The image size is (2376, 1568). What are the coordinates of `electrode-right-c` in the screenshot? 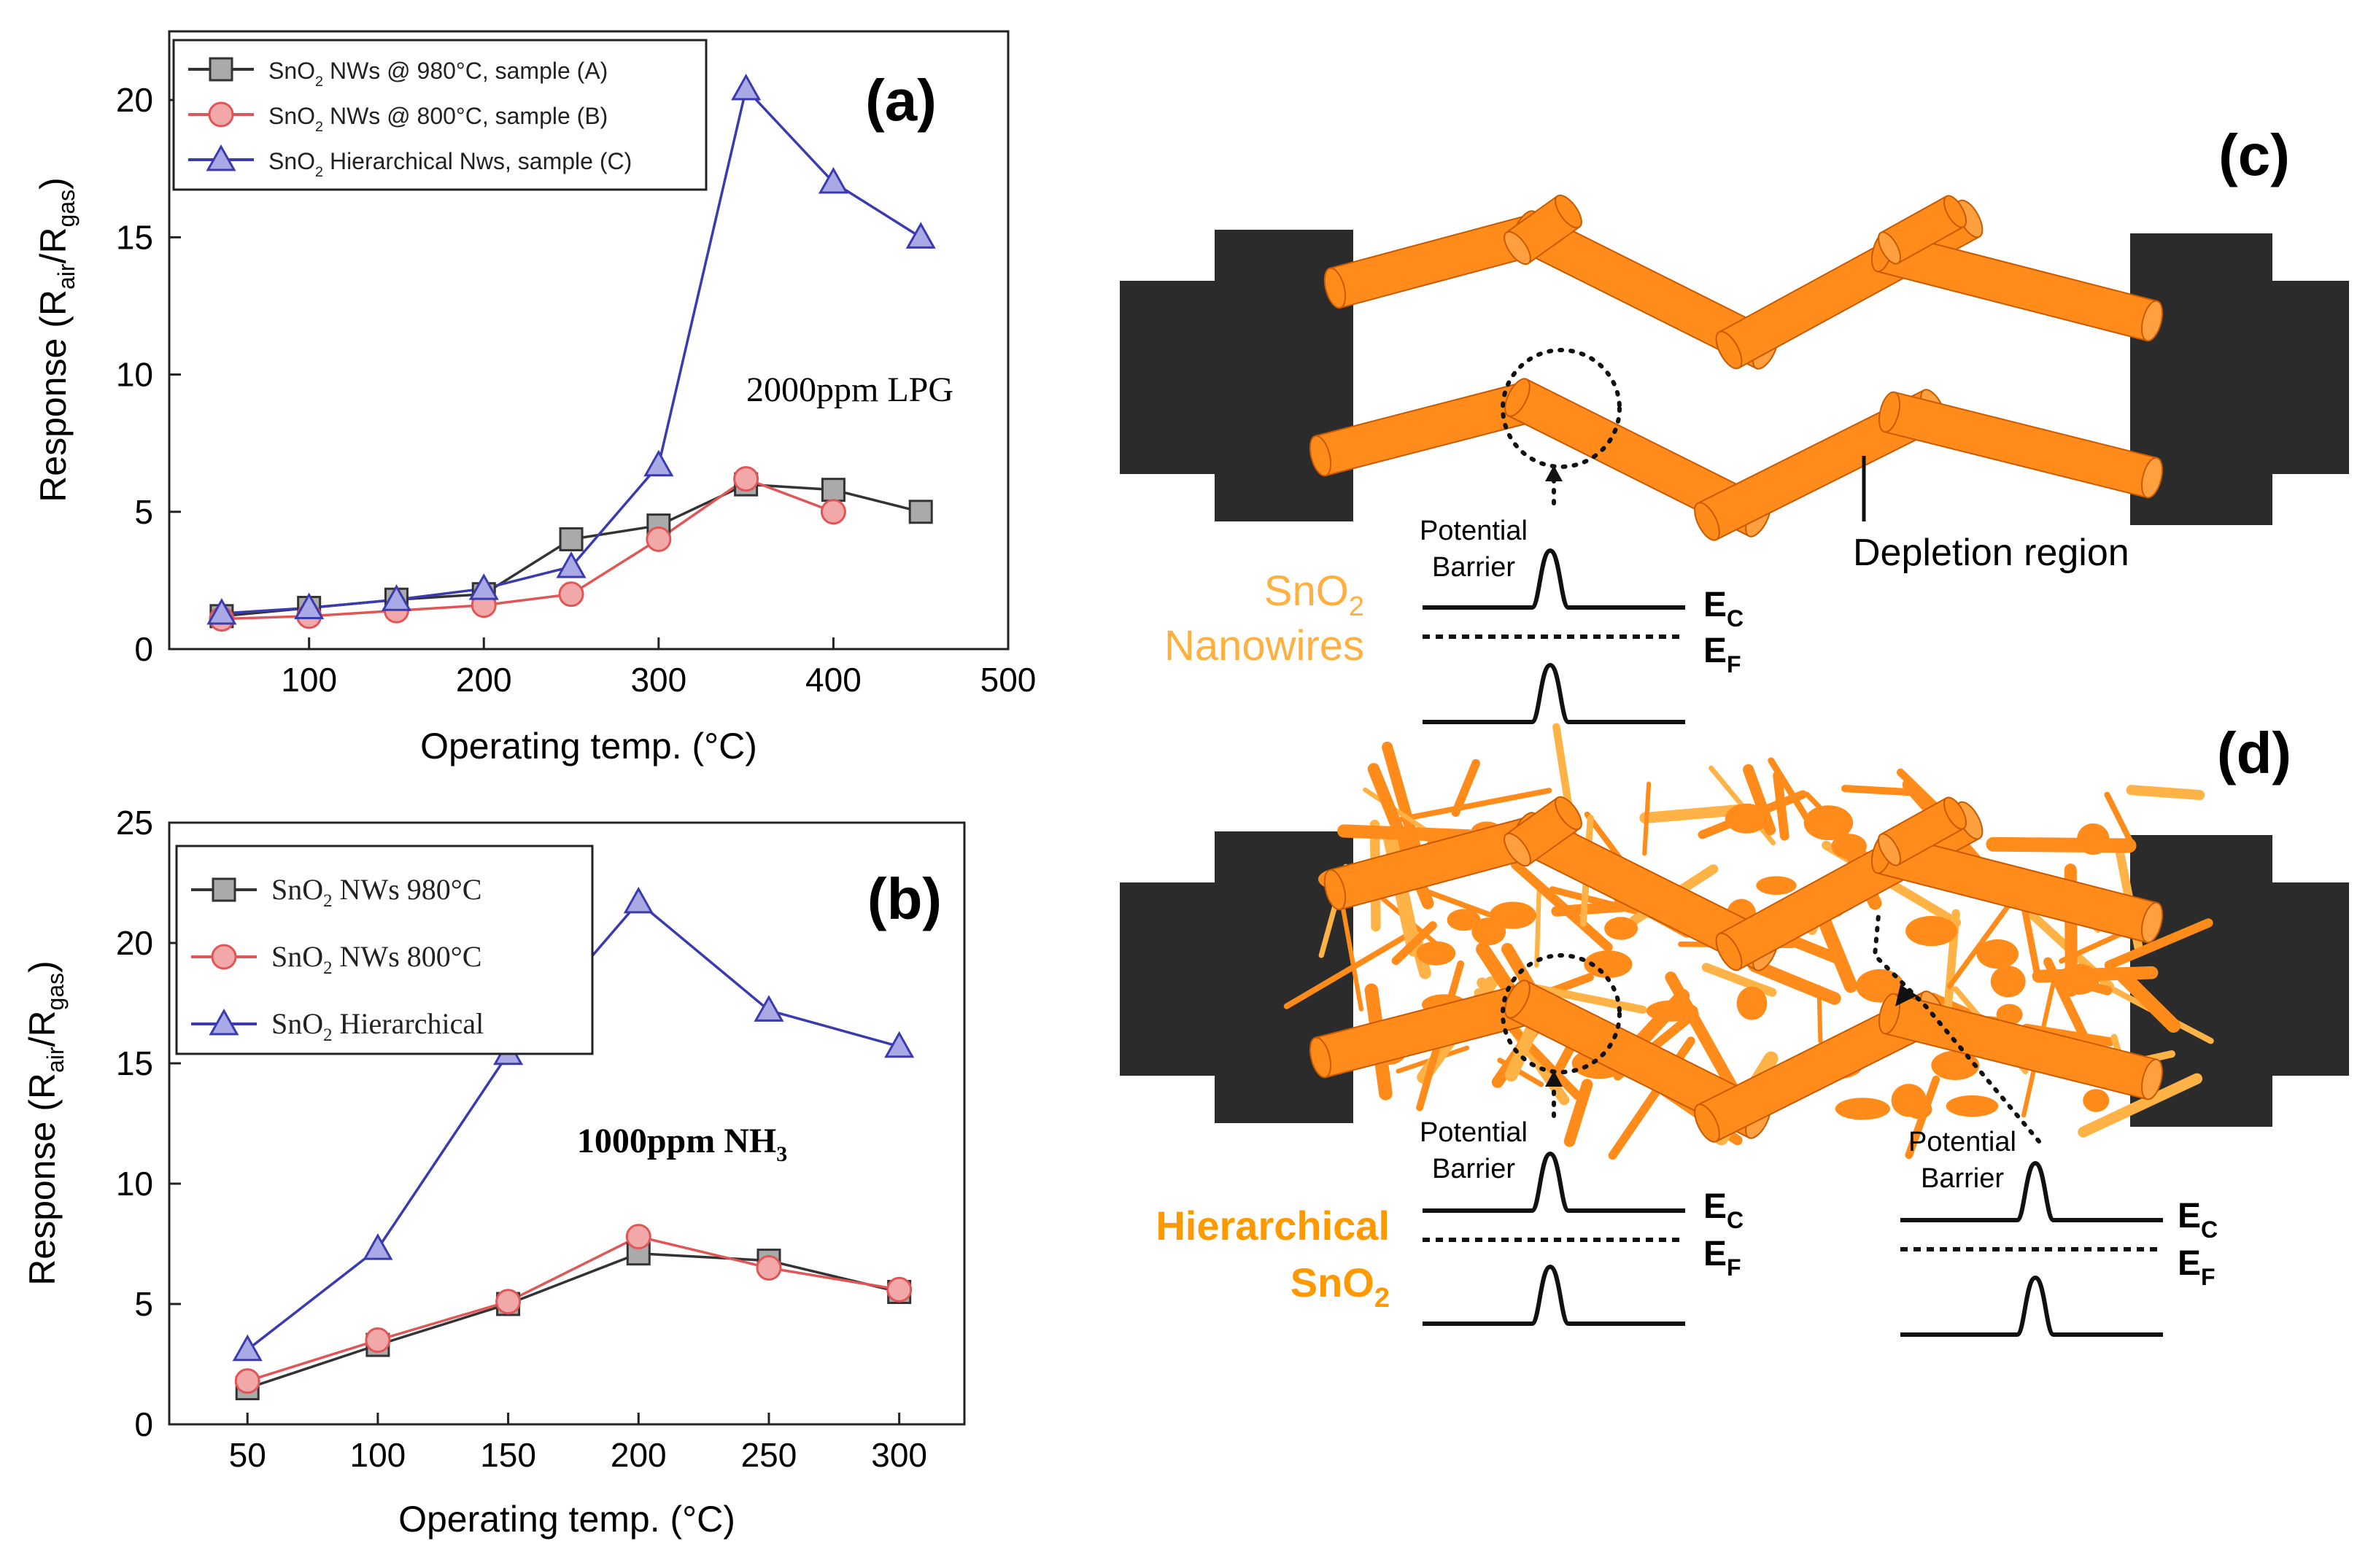 It's located at (2239, 379).